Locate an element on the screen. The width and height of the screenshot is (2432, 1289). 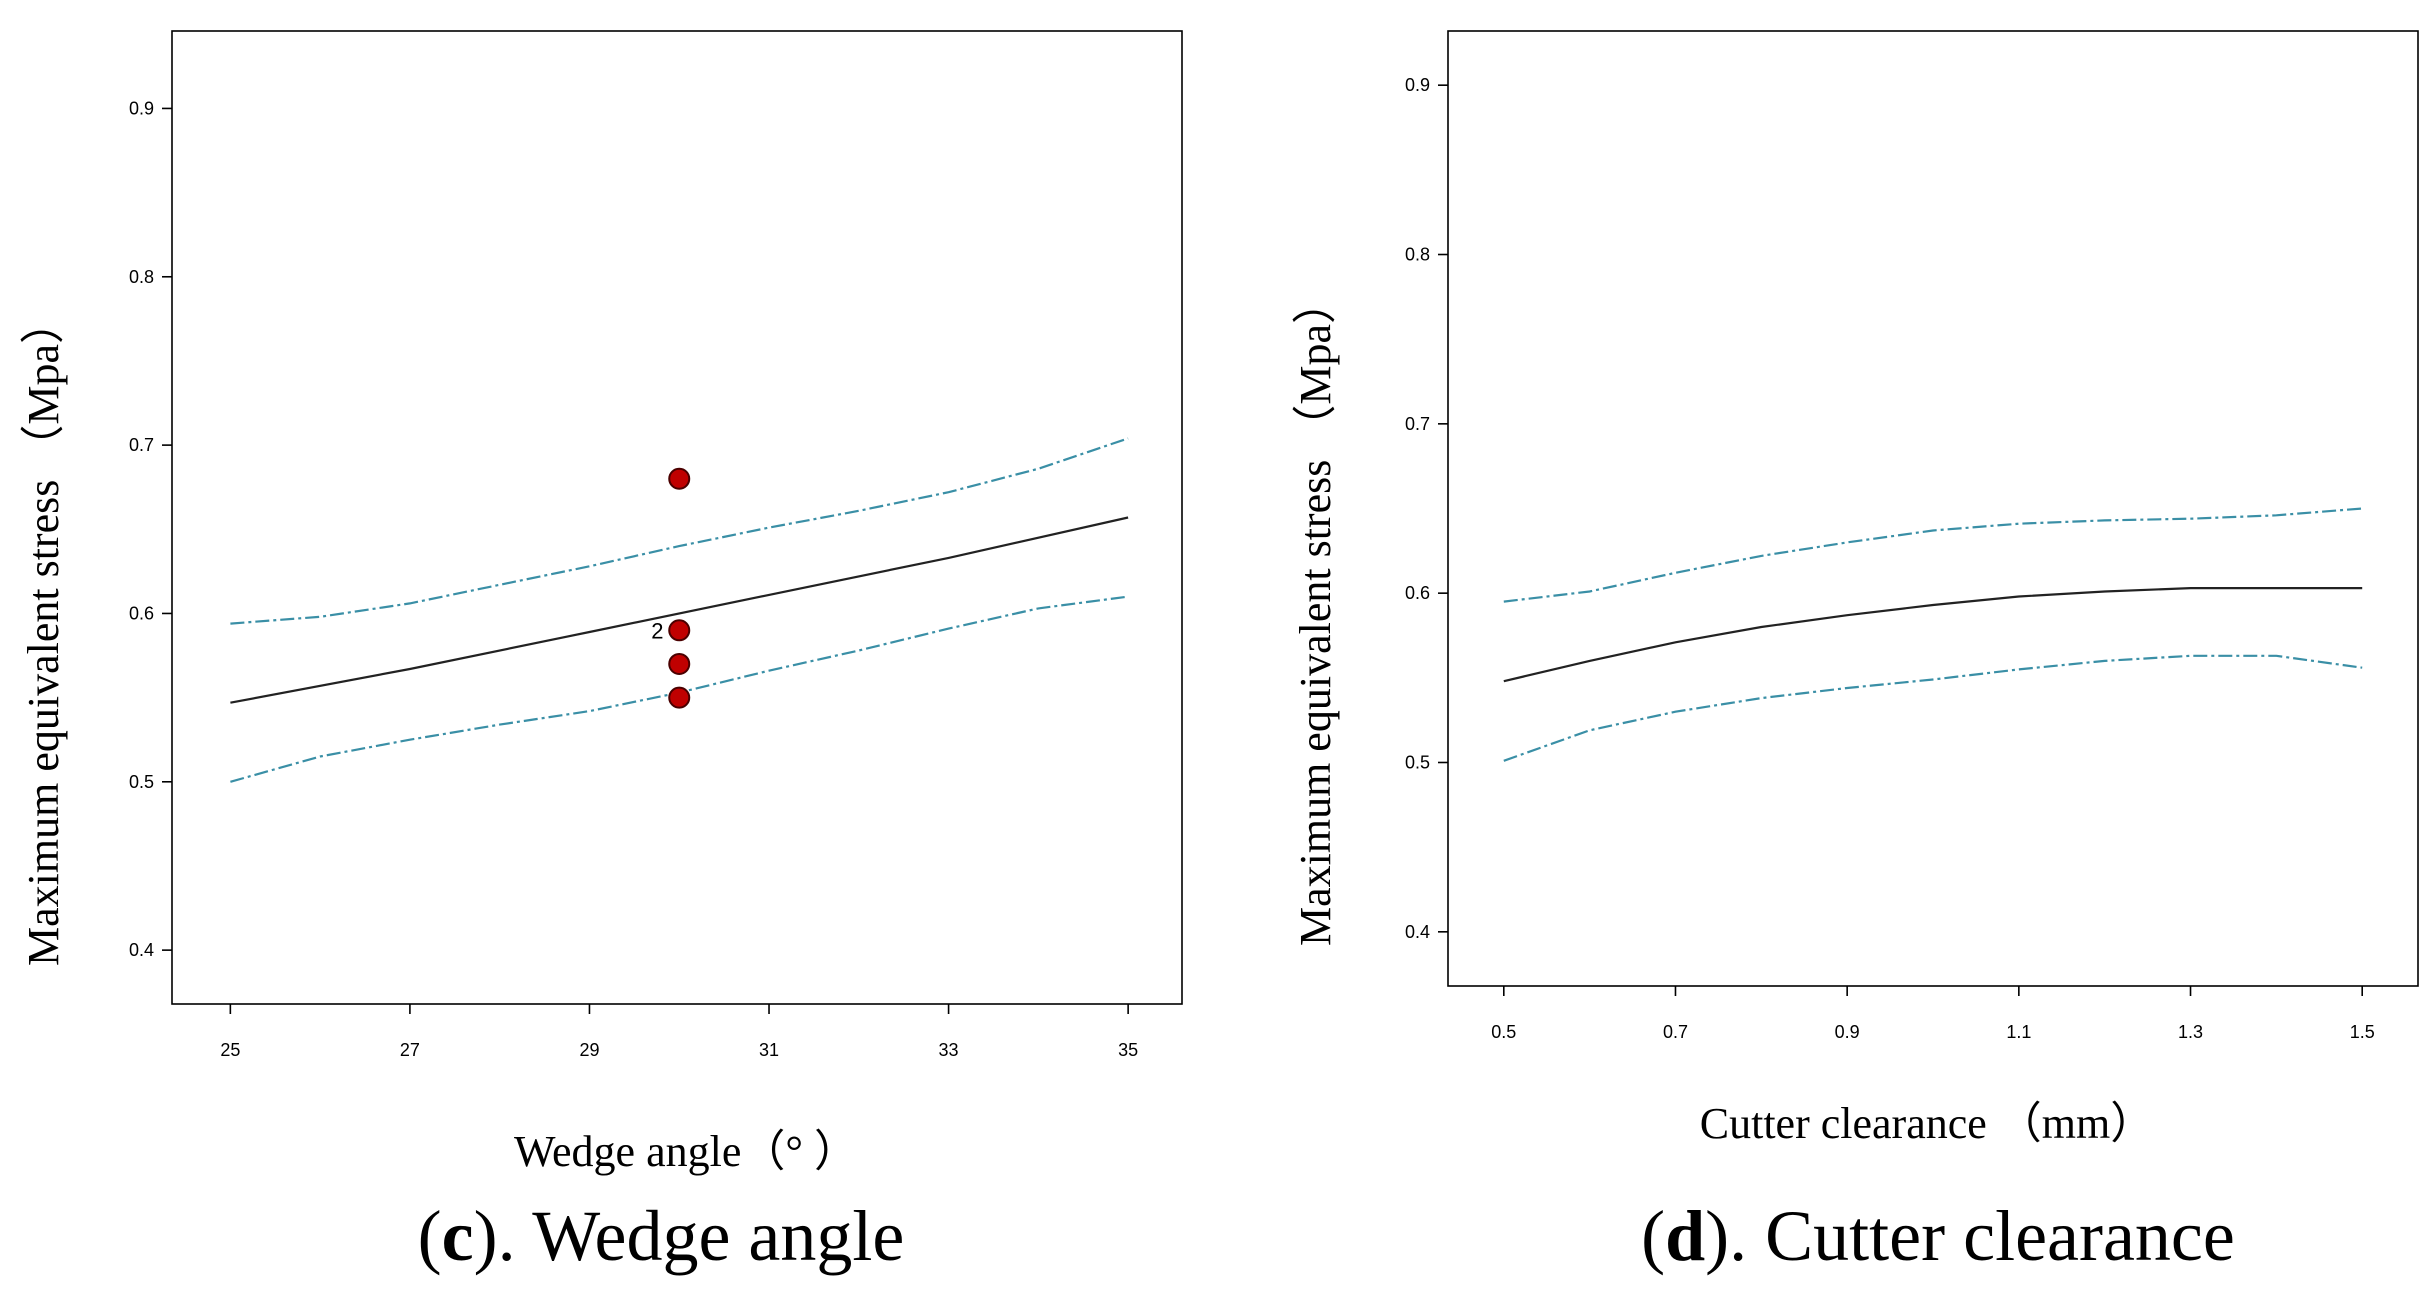
panel-c-xtick-label: 25 is located at coordinates (230, 1050).